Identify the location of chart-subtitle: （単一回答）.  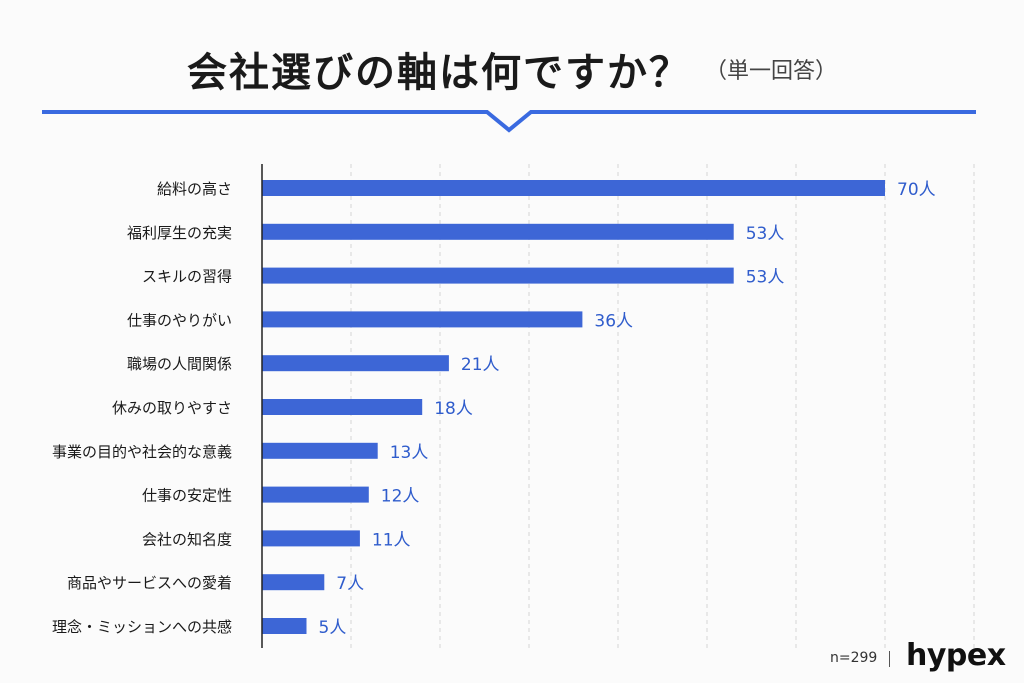
(770, 71).